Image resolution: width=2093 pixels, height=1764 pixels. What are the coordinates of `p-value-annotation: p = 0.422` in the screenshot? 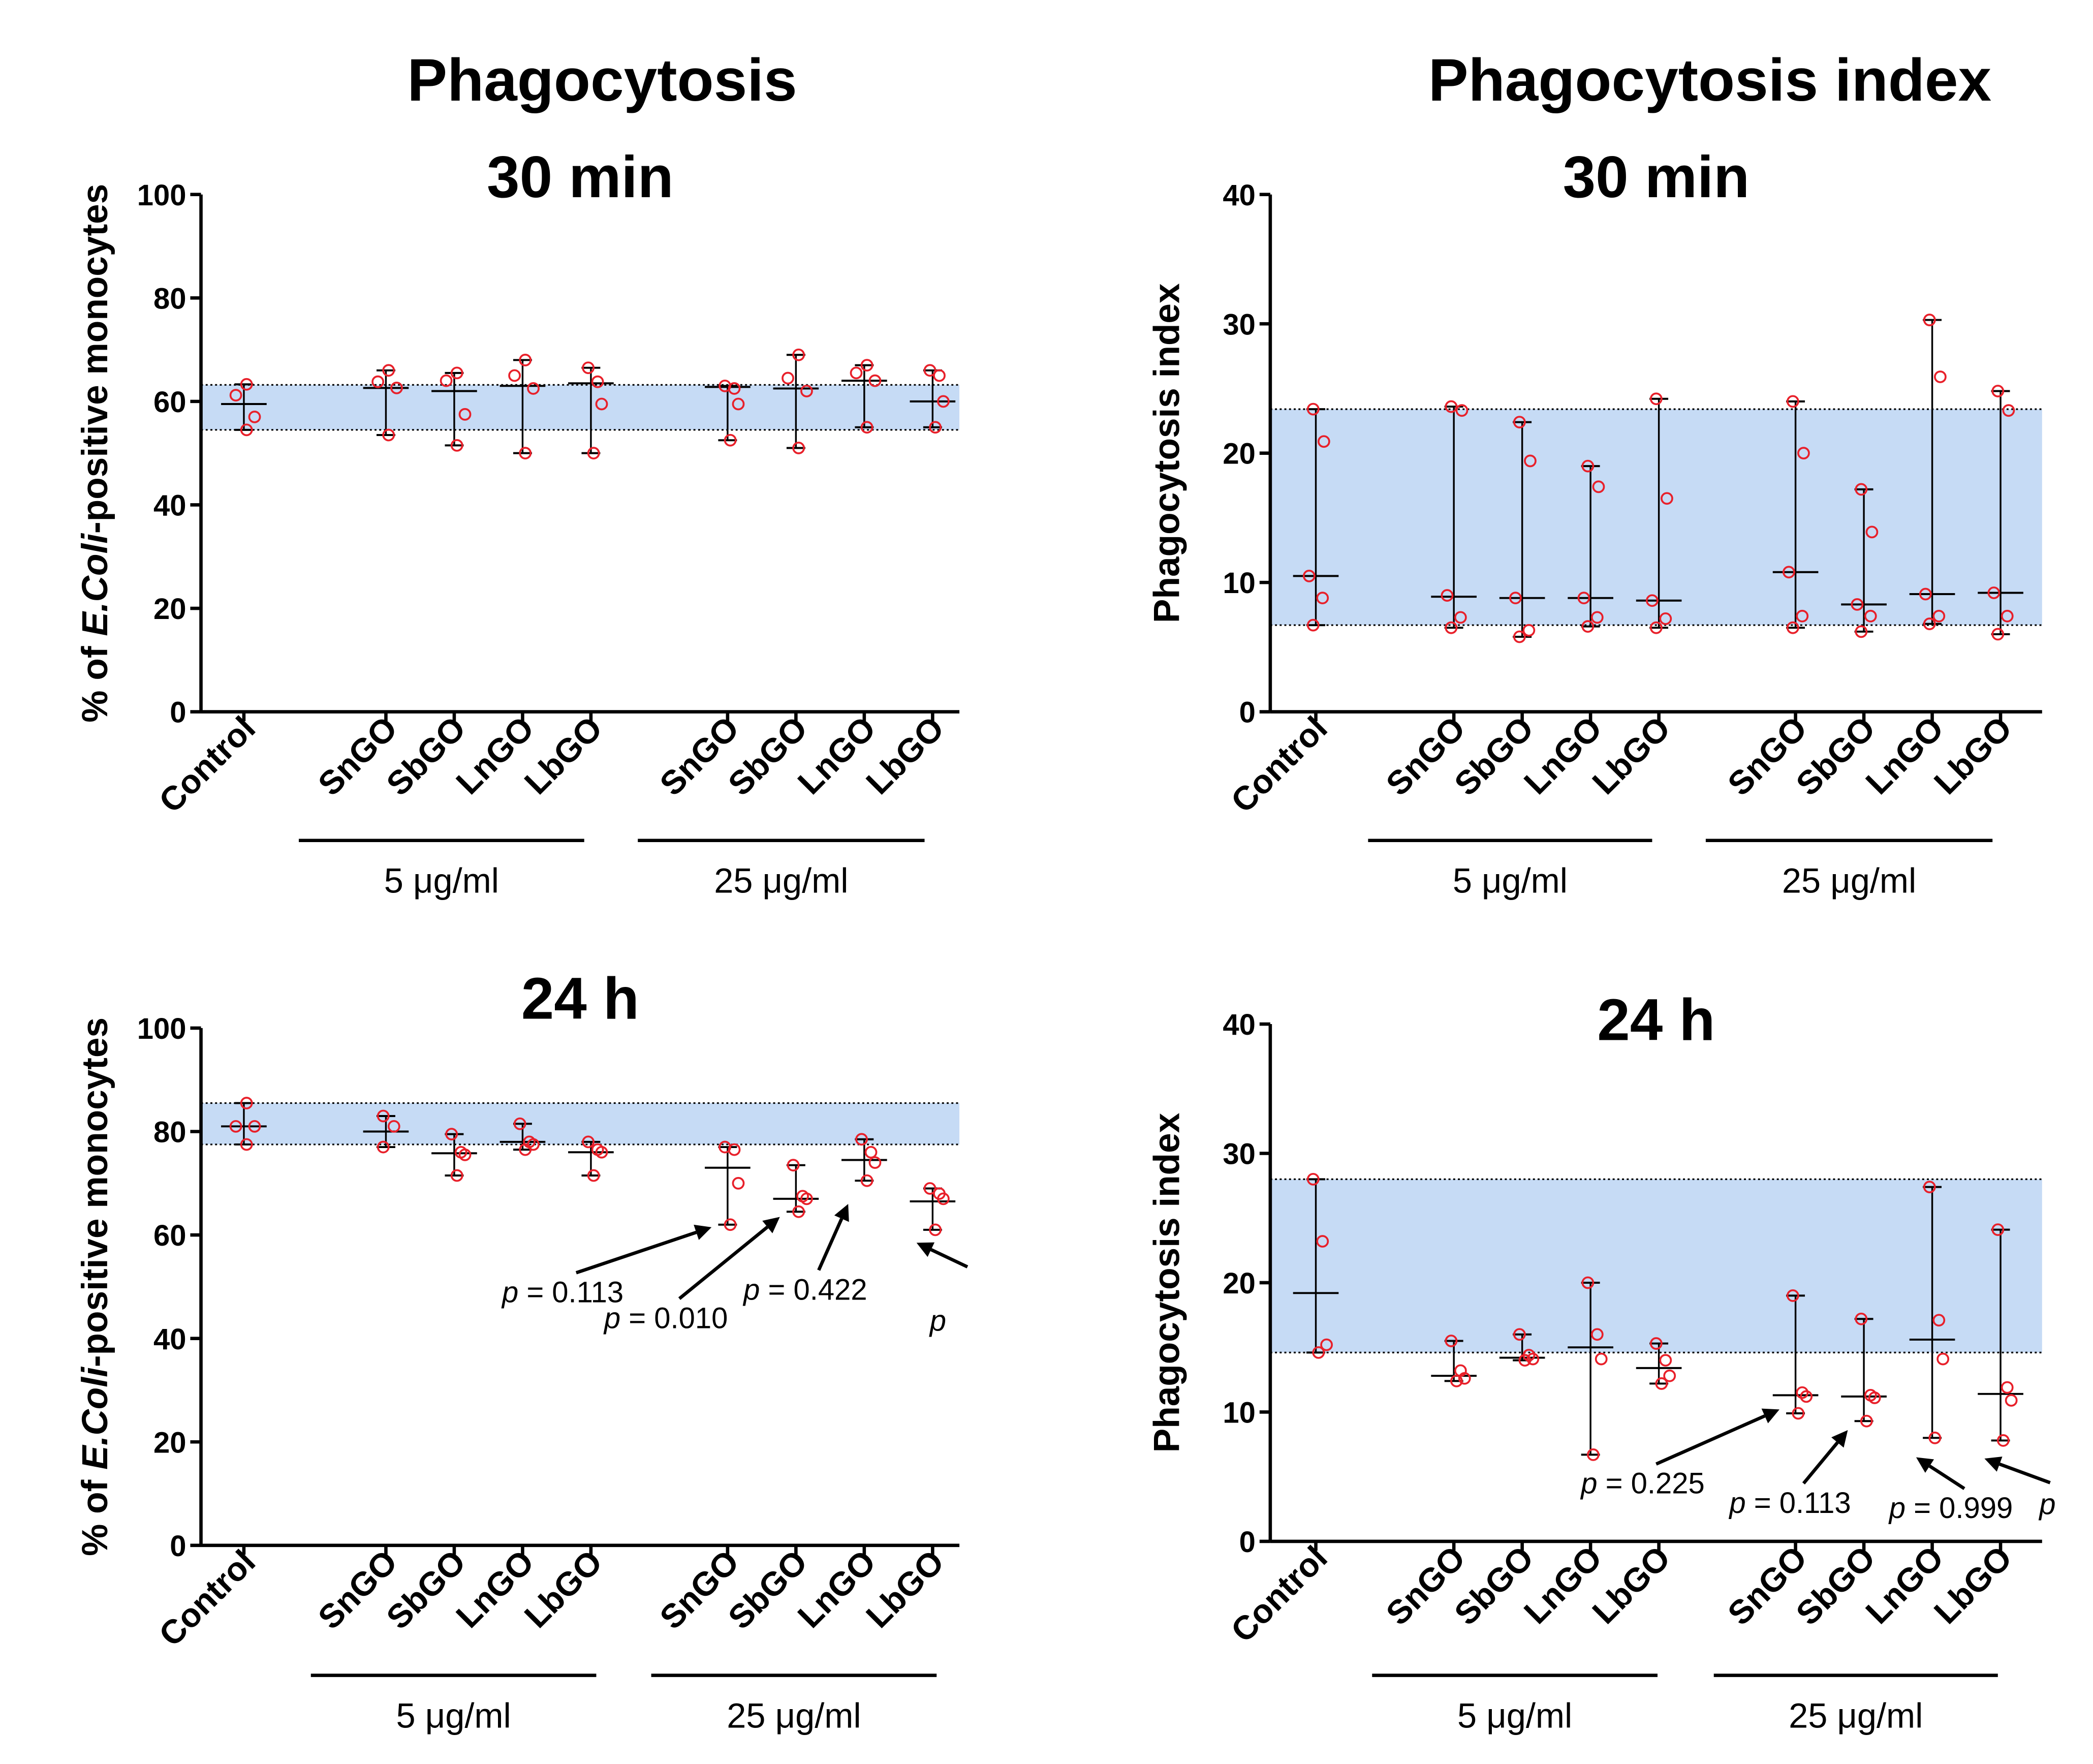 It's located at (805, 1255).